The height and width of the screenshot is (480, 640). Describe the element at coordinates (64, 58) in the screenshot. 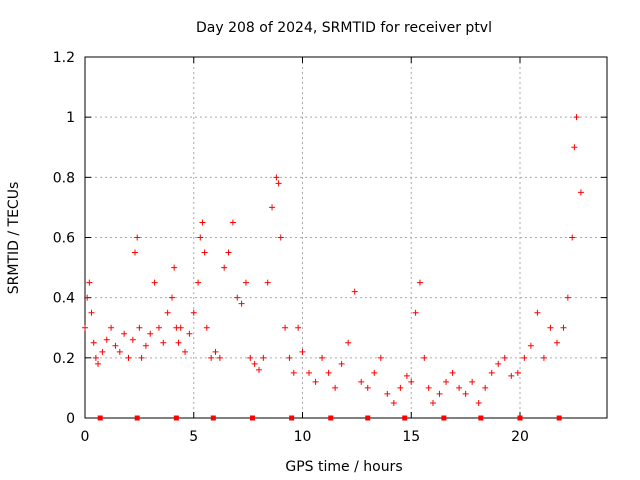

I see `y-tick-label: 1.2` at that location.